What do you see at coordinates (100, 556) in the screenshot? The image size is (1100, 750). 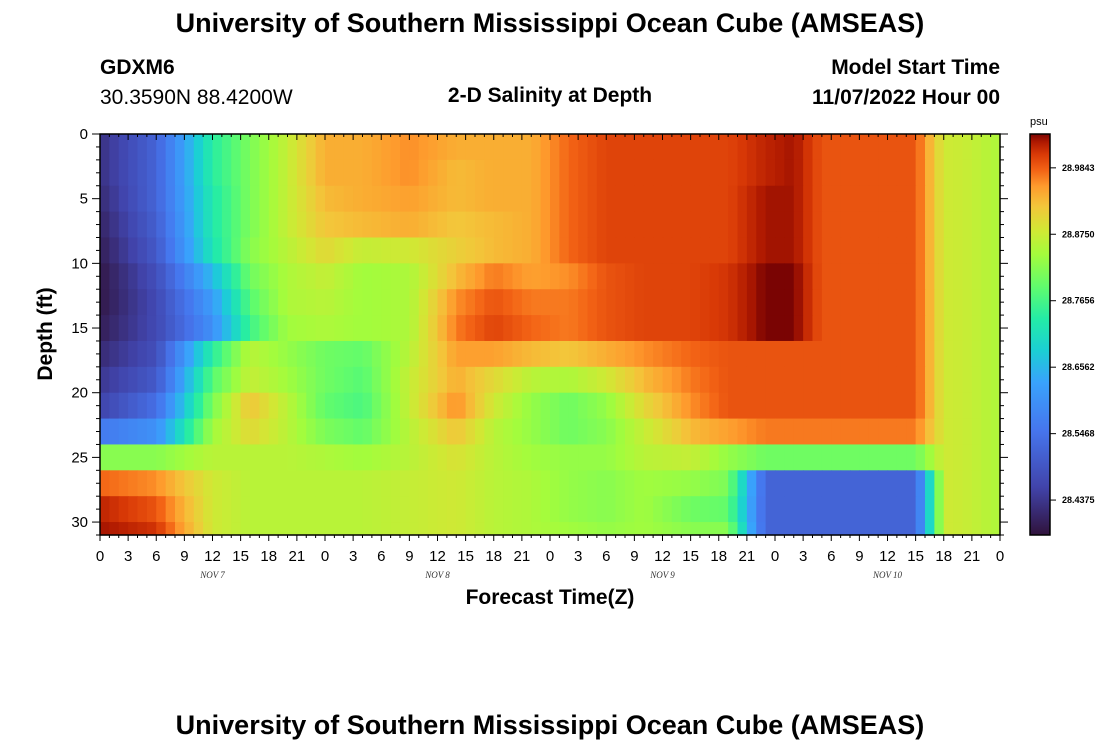 I see `x-tick-label: 0` at bounding box center [100, 556].